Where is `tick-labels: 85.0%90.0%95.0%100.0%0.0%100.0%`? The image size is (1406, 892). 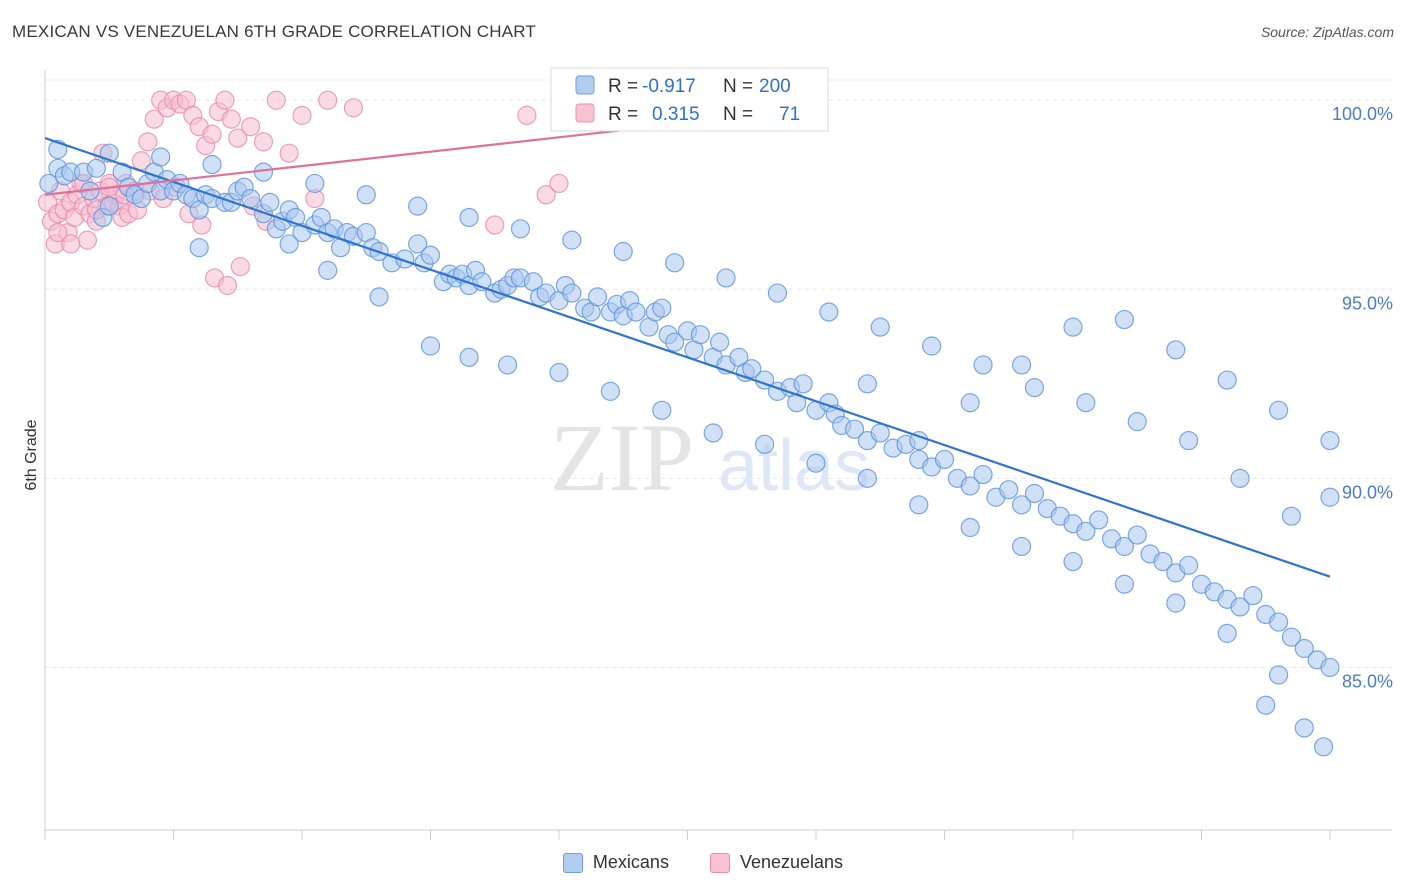 tick-labels: 85.0%90.0%95.0%100.0%0.0%100.0% is located at coordinates (1362, 397).